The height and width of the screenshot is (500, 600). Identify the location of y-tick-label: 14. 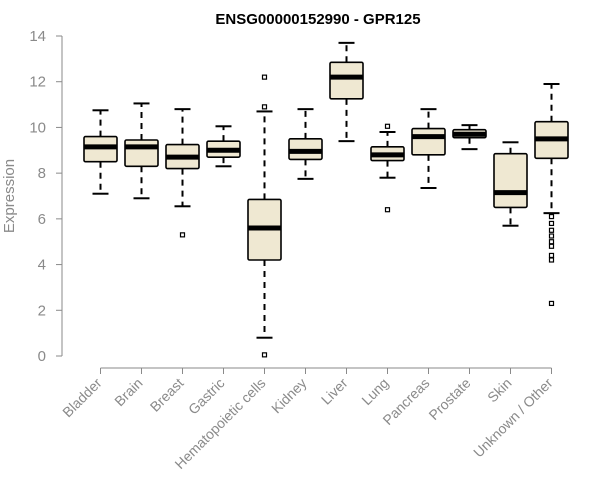
(37, 36).